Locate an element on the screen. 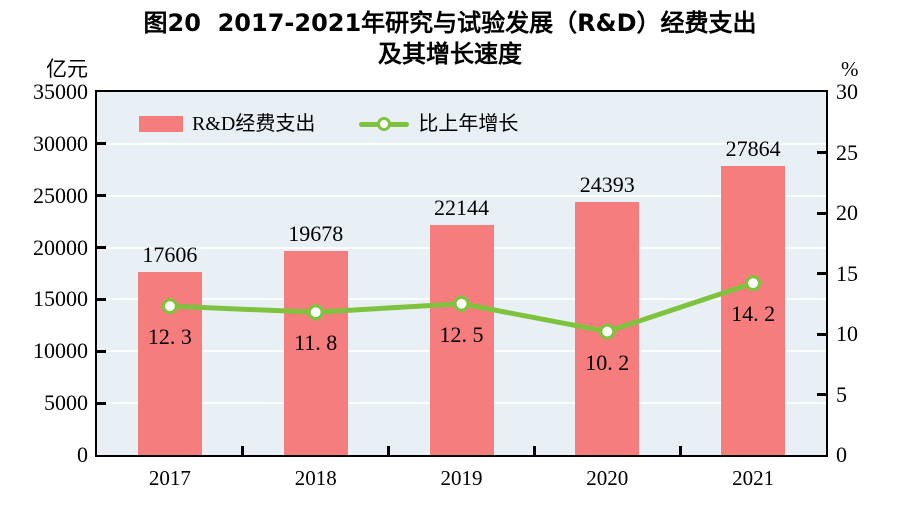  growth-line-layer is located at coordinates (461, 307).